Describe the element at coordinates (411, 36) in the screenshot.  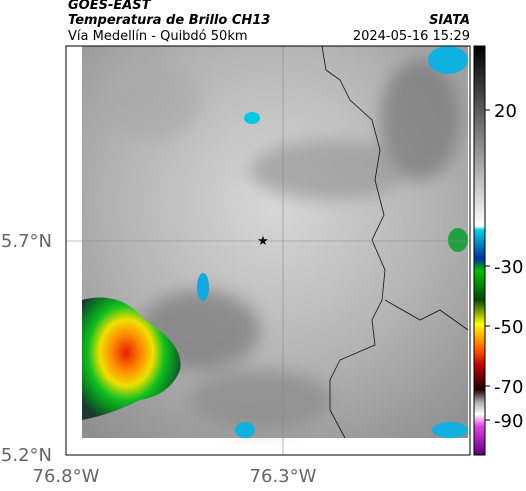
I see `datetime: 2024-05-16 15:29` at that location.